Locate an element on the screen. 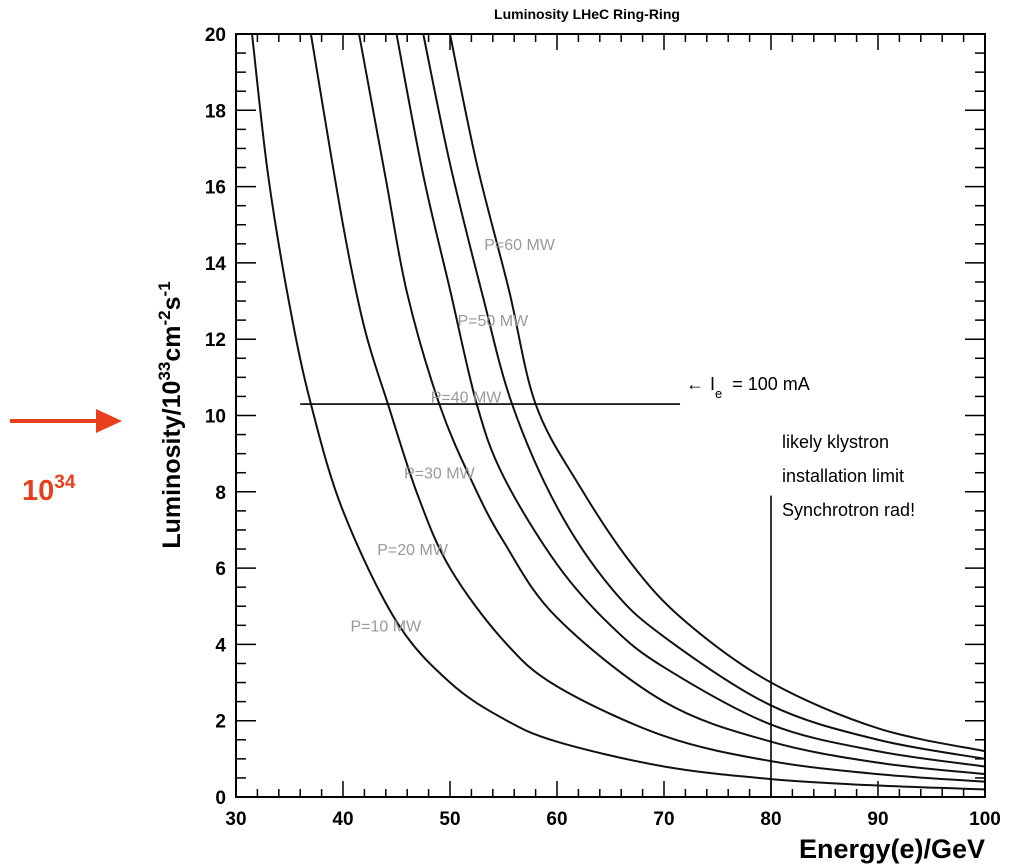  y-tick-label: 18 is located at coordinates (215, 111).